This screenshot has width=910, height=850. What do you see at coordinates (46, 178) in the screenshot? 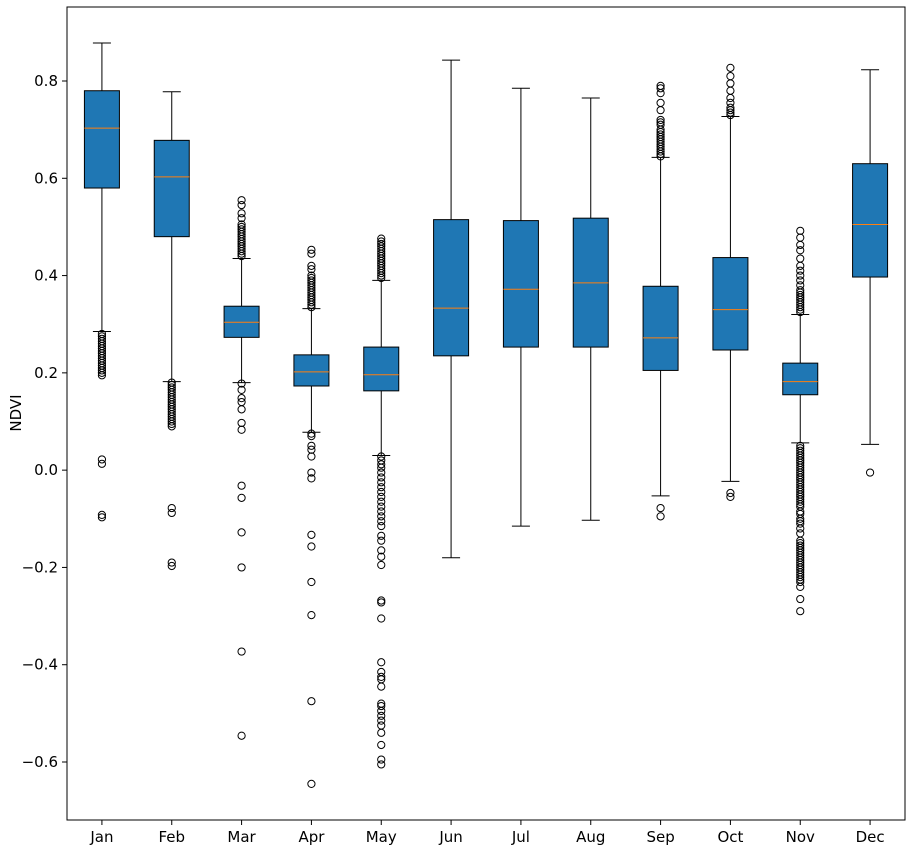
I see `y-tick-label: 0.6` at bounding box center [46, 178].